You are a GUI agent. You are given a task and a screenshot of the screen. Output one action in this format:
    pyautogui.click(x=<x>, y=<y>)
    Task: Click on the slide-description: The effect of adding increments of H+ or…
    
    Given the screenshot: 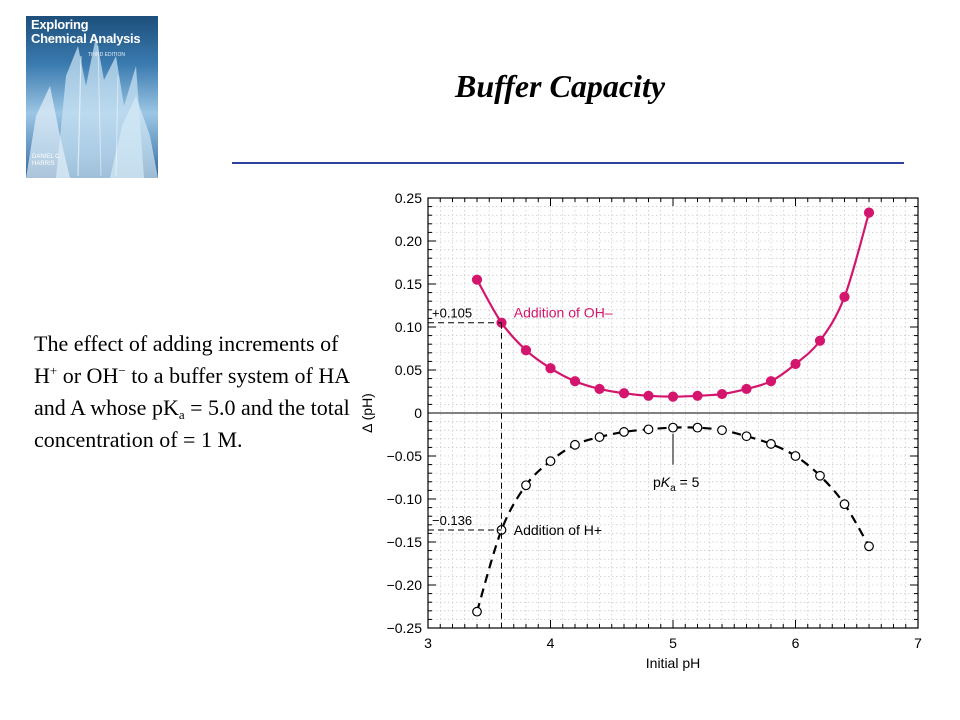 What is the action you would take?
    pyautogui.click(x=192, y=391)
    